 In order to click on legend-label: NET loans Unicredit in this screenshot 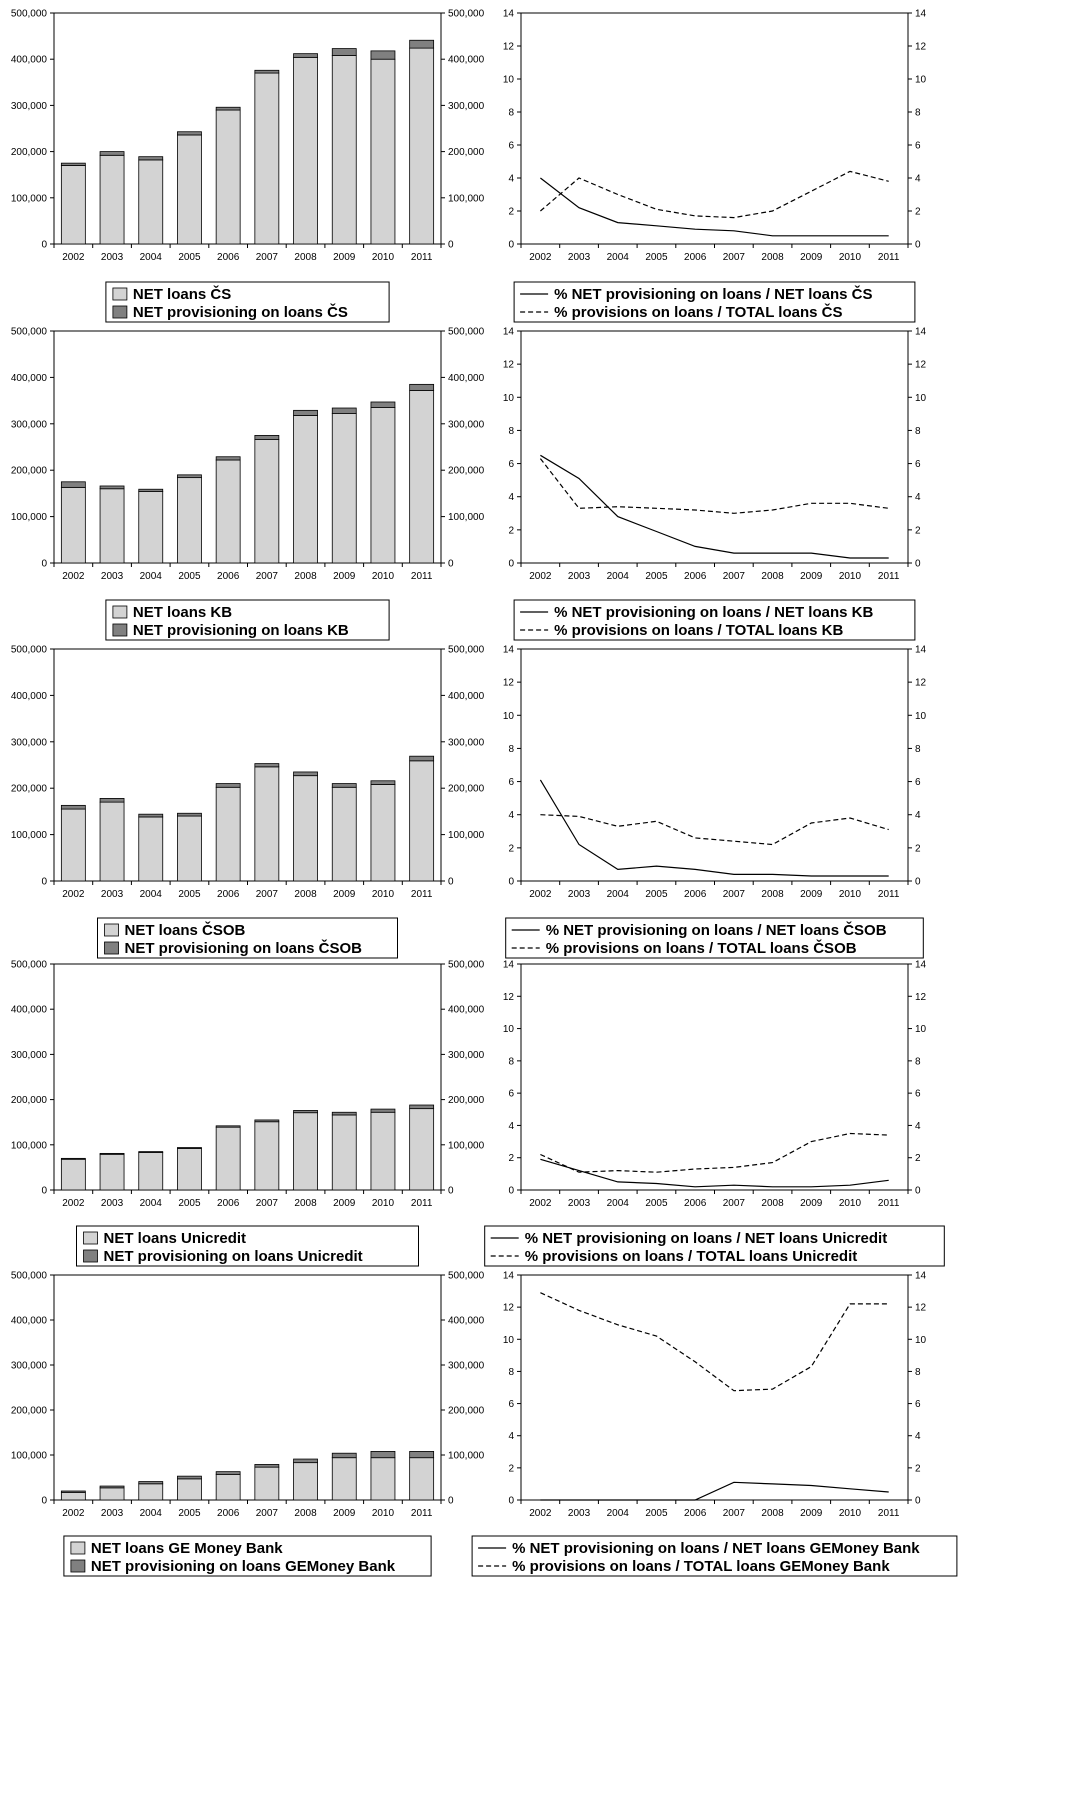, I will do `click(175, 1238)`.